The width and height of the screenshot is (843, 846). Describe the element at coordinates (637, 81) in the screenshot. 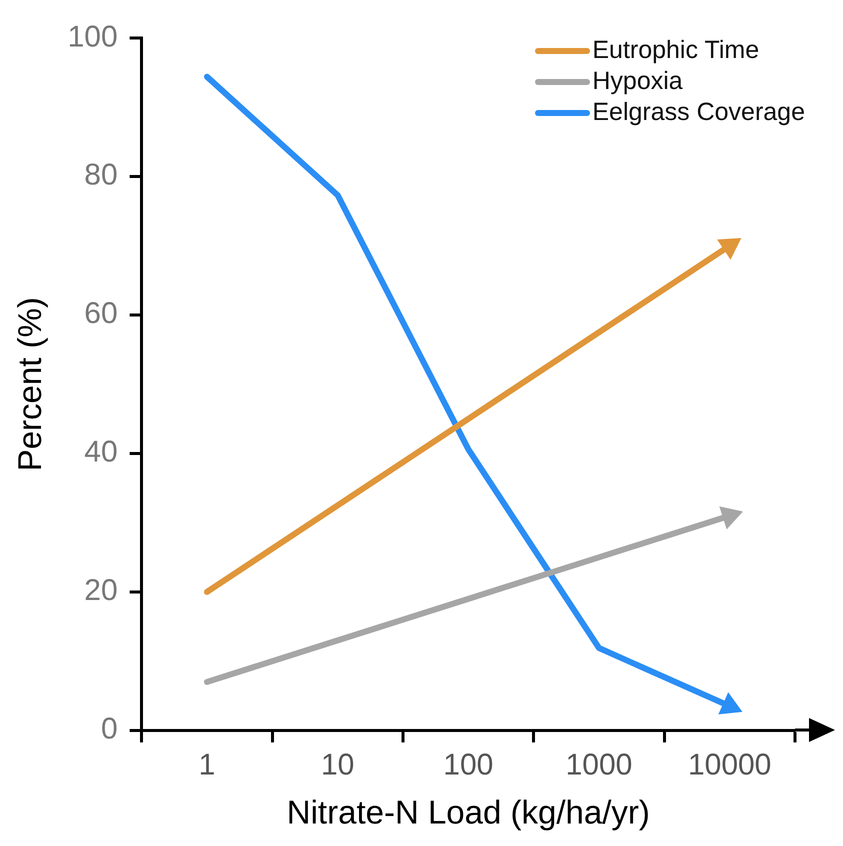

I see `legend-label: Hypoxia` at that location.